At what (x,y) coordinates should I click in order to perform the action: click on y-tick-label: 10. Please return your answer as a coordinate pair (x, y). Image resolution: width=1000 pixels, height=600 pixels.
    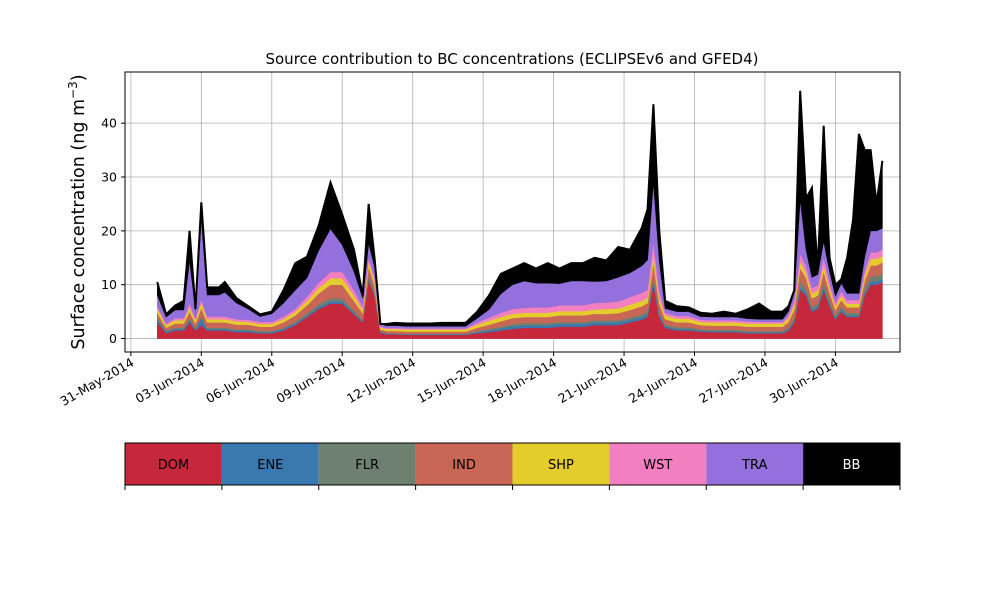
    Looking at the image, I should click on (109, 284).